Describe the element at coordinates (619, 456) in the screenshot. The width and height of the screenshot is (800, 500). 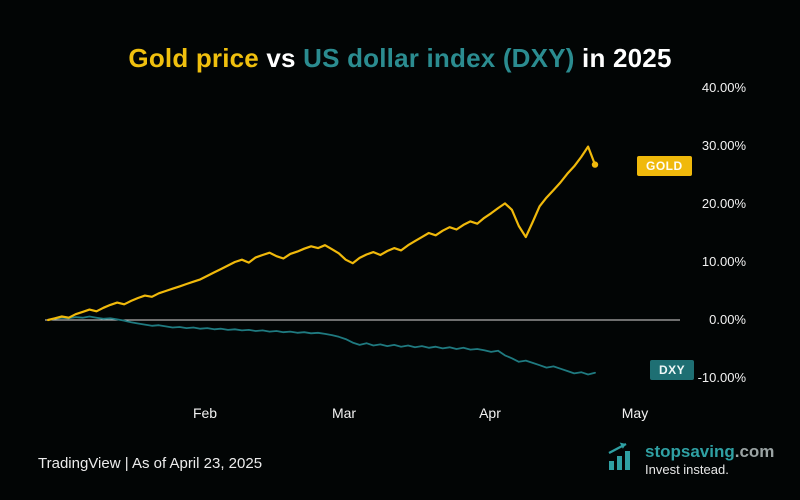
I see `bar-chart-arrow-icon` at that location.